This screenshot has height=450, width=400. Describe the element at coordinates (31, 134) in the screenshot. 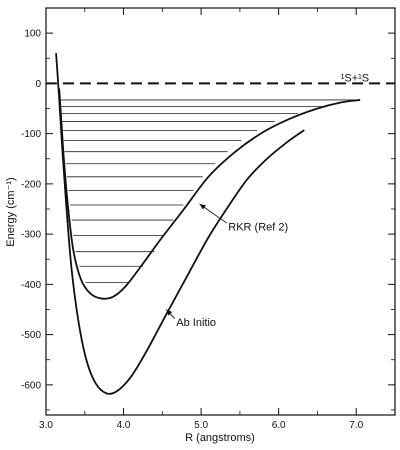

I see `y-tick-label: -100` at that location.